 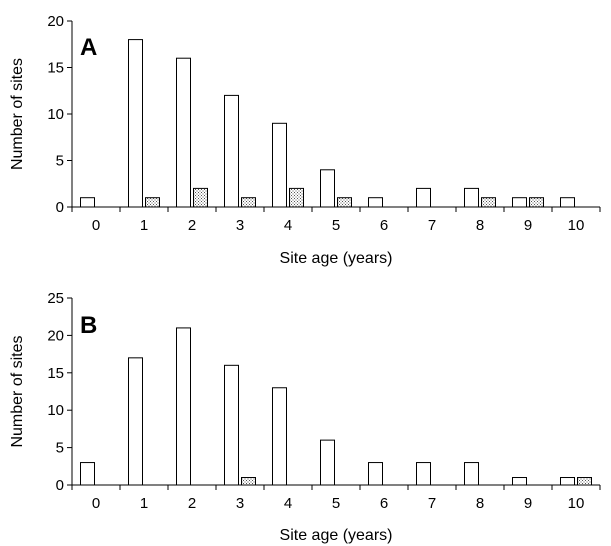 What do you see at coordinates (55, 298) in the screenshot?
I see `y-tick-label-25: 25` at bounding box center [55, 298].